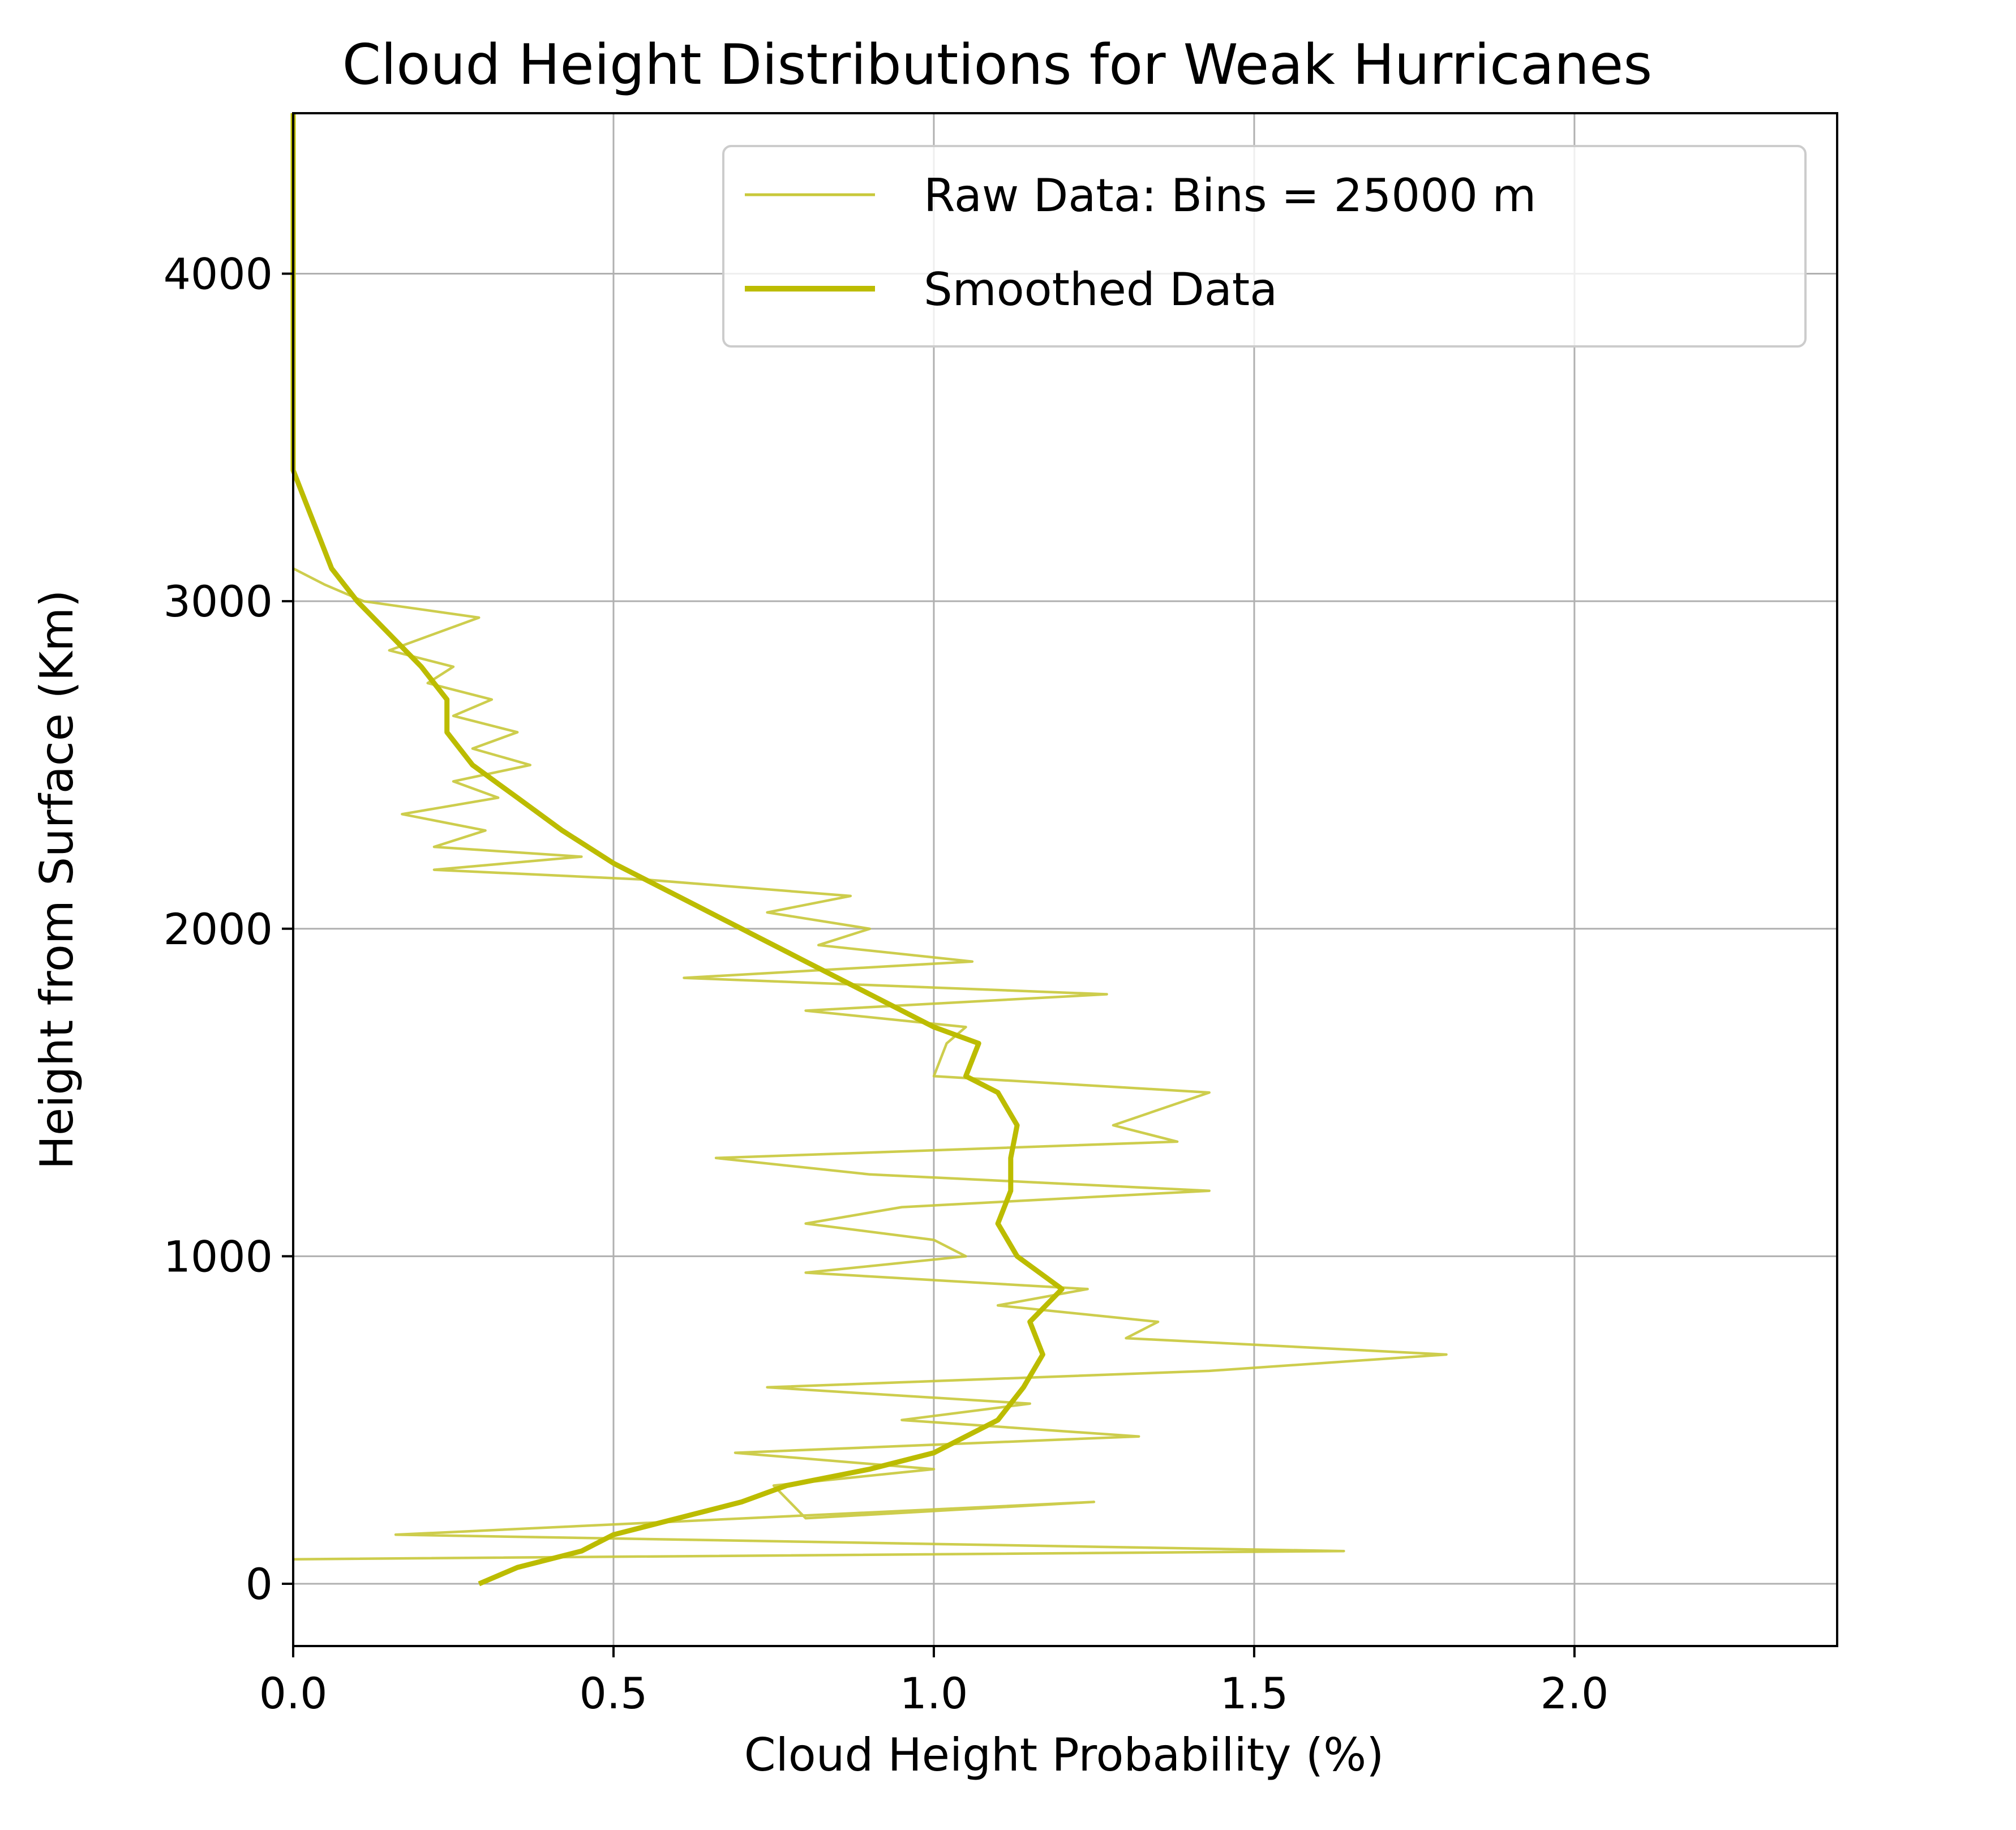 Image resolution: width=2016 pixels, height=1830 pixels. What do you see at coordinates (218, 929) in the screenshot?
I see `y-tick-label: 2000` at bounding box center [218, 929].